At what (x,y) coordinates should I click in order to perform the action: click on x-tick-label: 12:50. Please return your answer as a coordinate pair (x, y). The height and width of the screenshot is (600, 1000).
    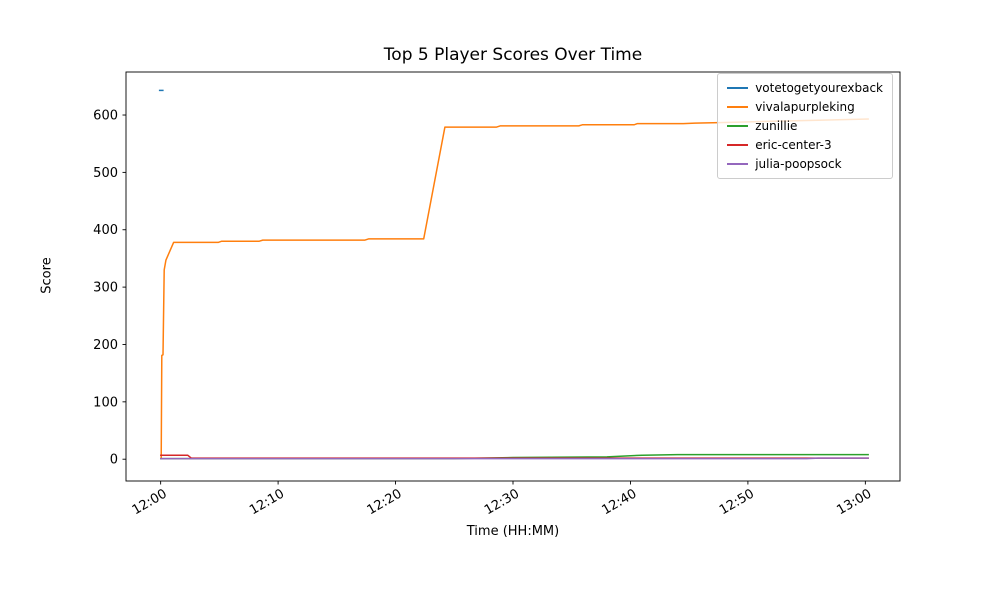
    Looking at the image, I should click on (737, 502).